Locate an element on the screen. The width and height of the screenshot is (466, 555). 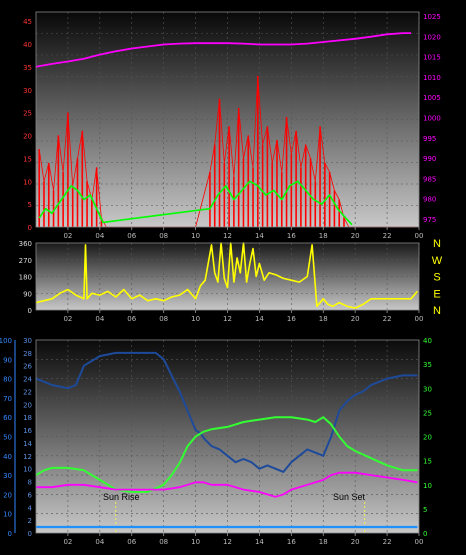
rain-y-tick-label: 10 is located at coordinates (7, 515).